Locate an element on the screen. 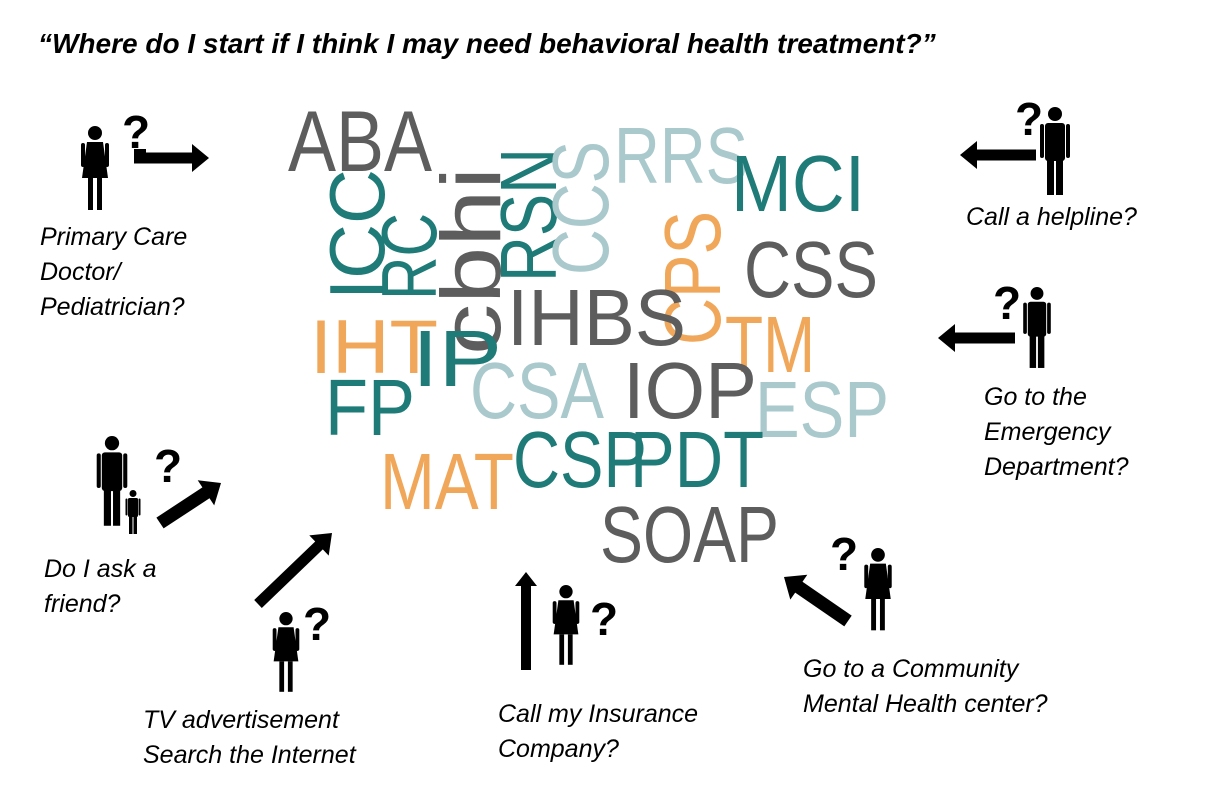  option-label-friend: Do I ask a friend? is located at coordinates (100, 586).